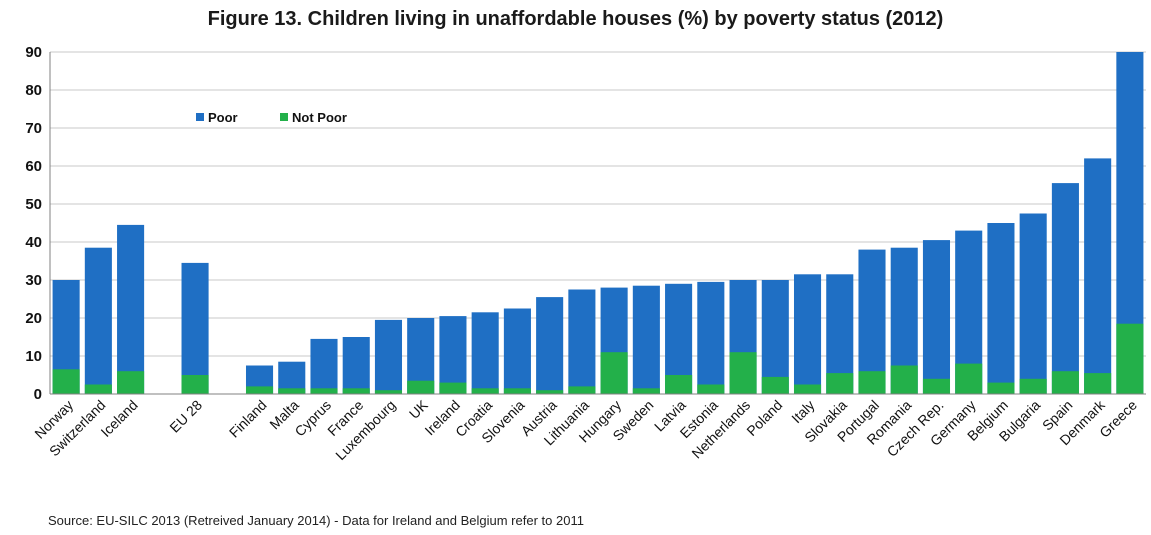 The width and height of the screenshot is (1151, 535). What do you see at coordinates (223, 117) in the screenshot?
I see `legend-label: Poor` at bounding box center [223, 117].